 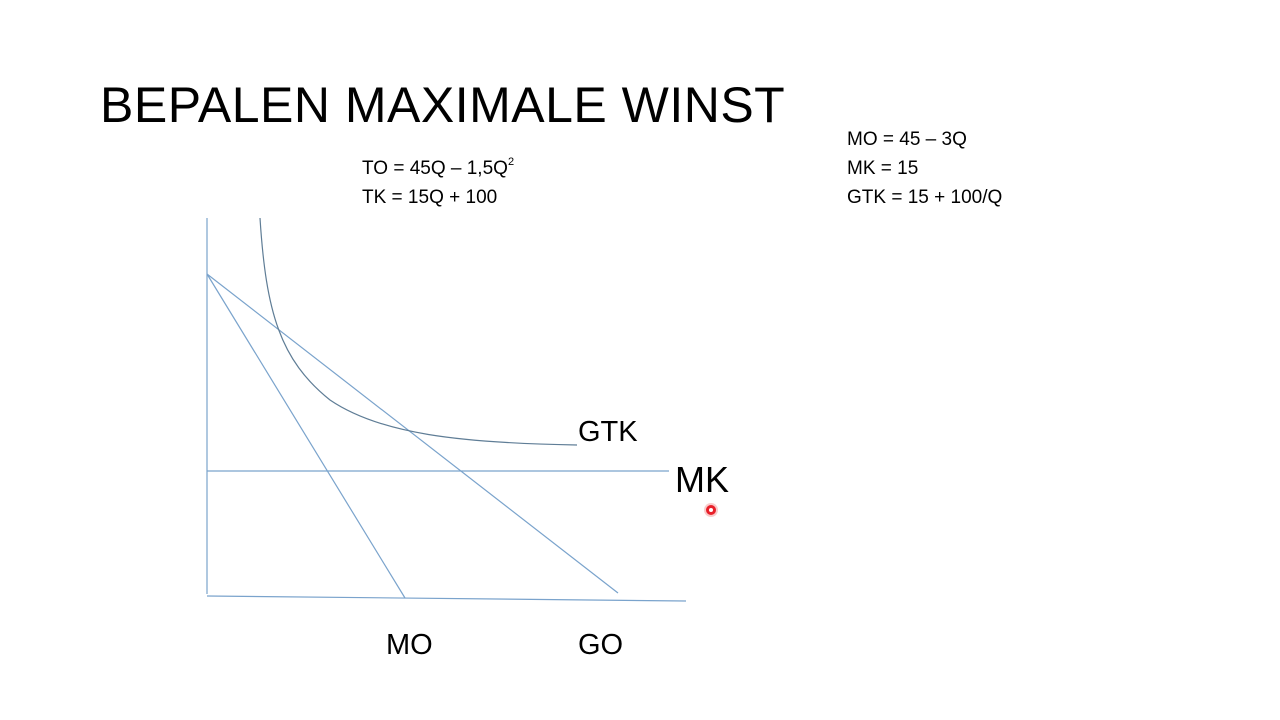 What do you see at coordinates (306, 436) in the screenshot?
I see `mo-line` at bounding box center [306, 436].